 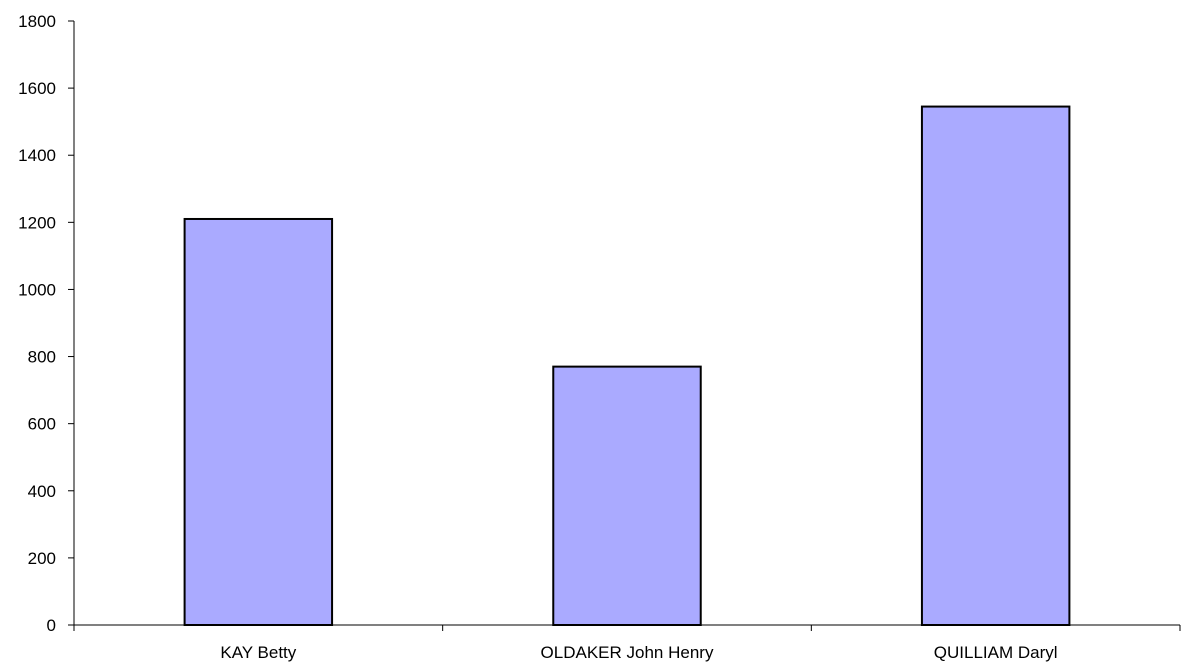 I want to click on y-tick-label: 1200, so click(x=37, y=222).